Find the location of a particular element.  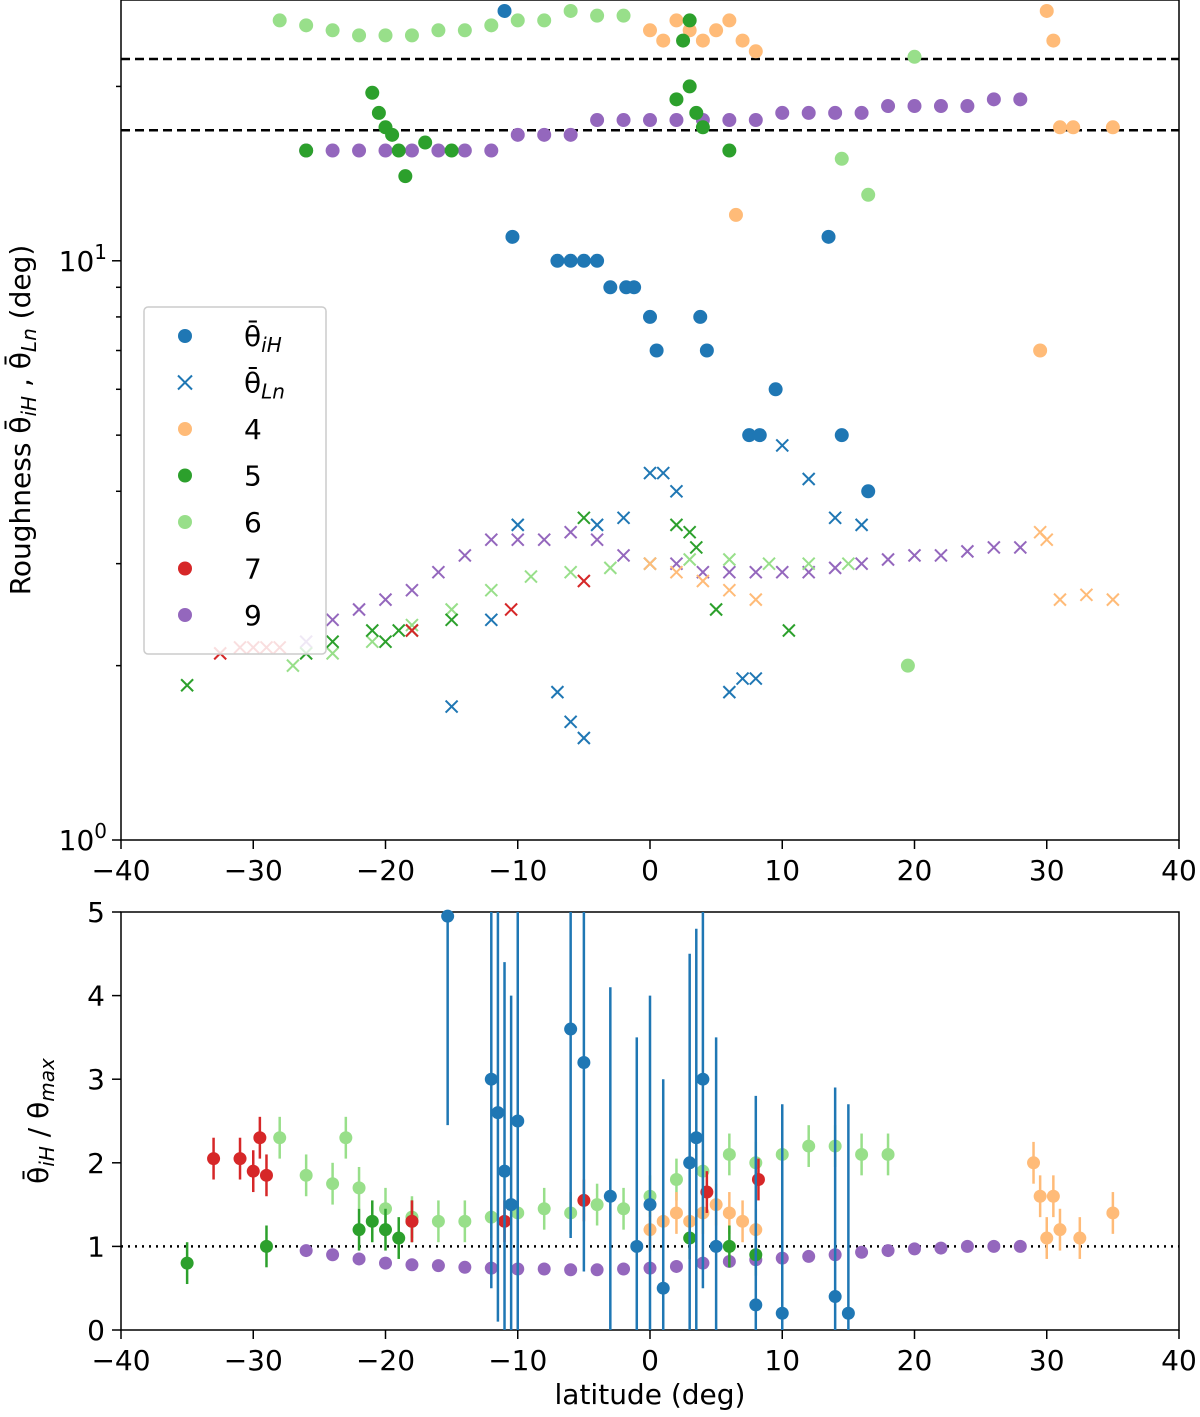

x-tick-label: −10 is located at coordinates (517, 1360).